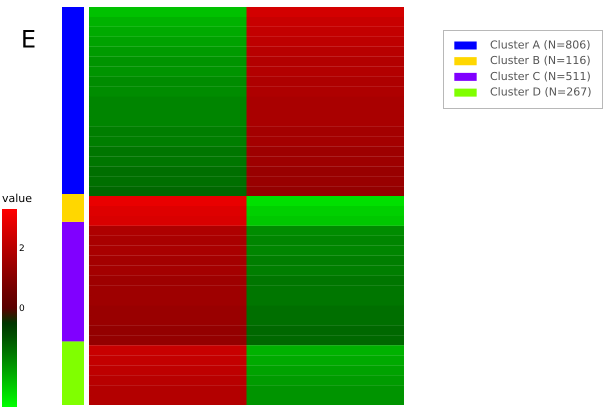 This screenshot has height=407, width=608. I want to click on color-bar-label: 0, so click(22, 309).